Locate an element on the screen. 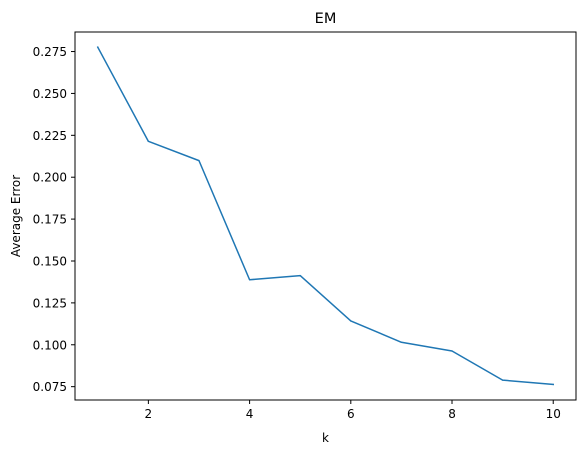 The height and width of the screenshot is (455, 584). y-tick-label: 0.175 is located at coordinates (50, 220).